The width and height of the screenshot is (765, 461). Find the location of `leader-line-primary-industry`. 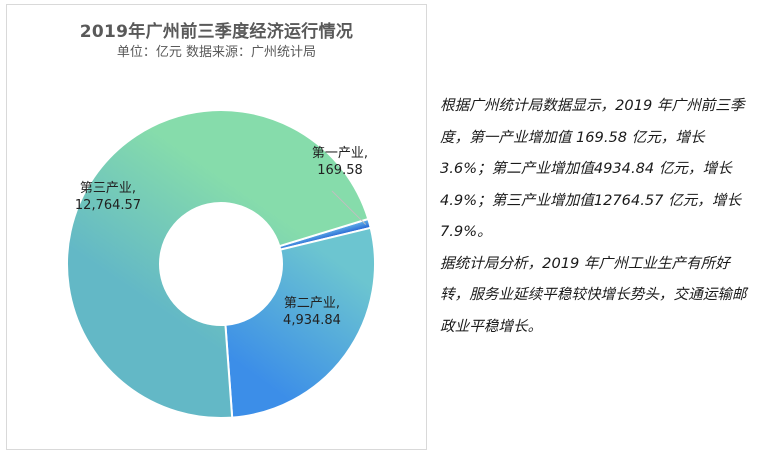

leader-line-primary-industry is located at coordinates (349, 207).